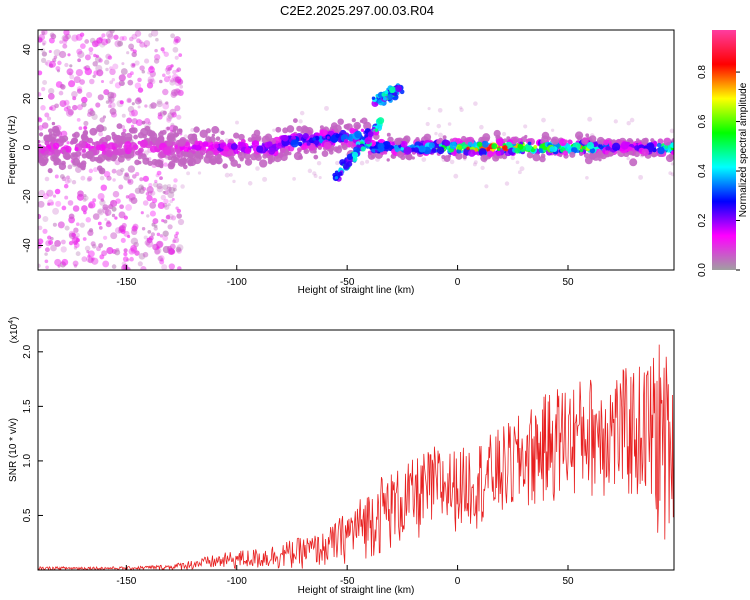 The height and width of the screenshot is (600, 750). I want to click on snr-multiplier-base: (x10, so click(14, 333).